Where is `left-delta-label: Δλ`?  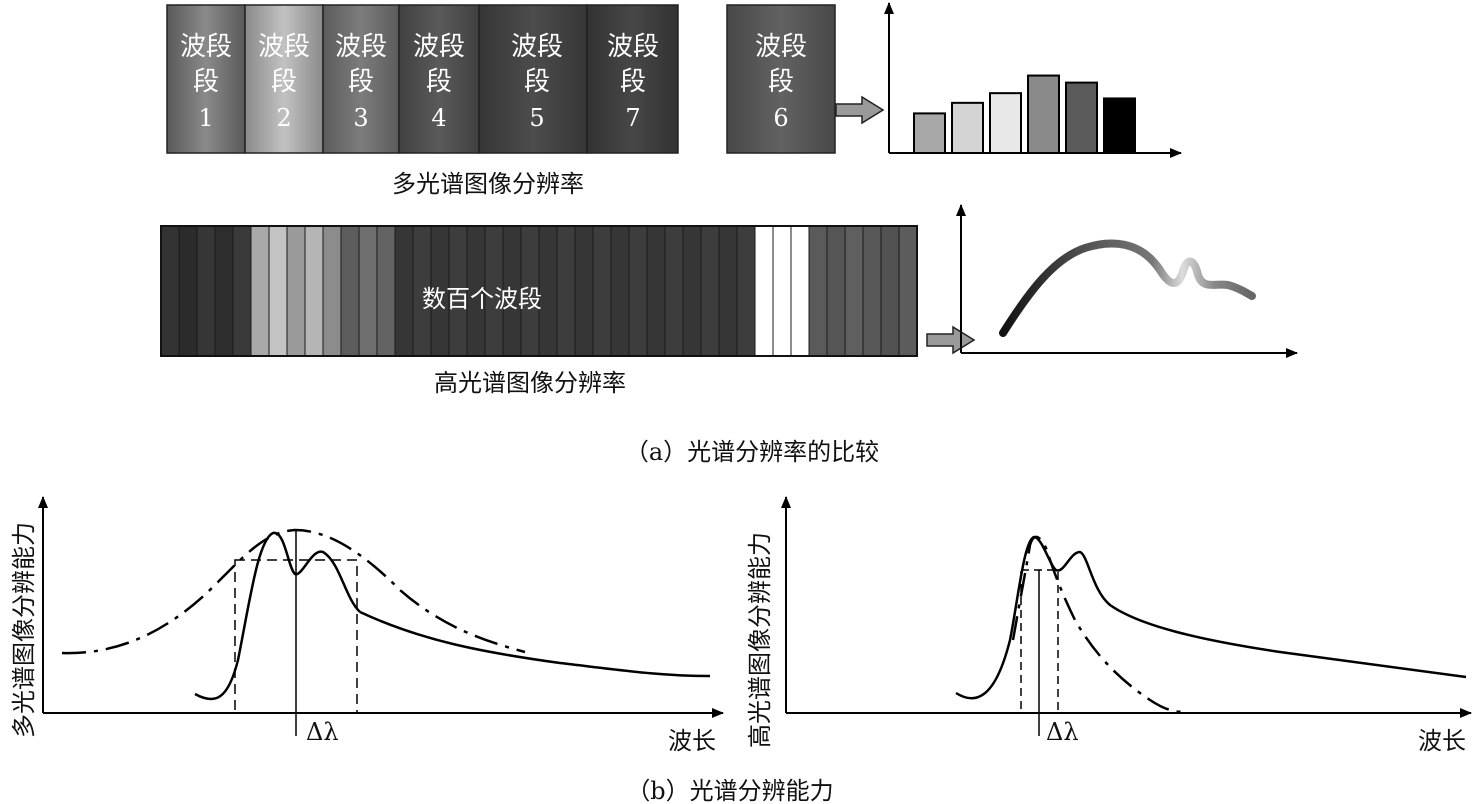 left-delta-label: Δλ is located at coordinates (322, 732).